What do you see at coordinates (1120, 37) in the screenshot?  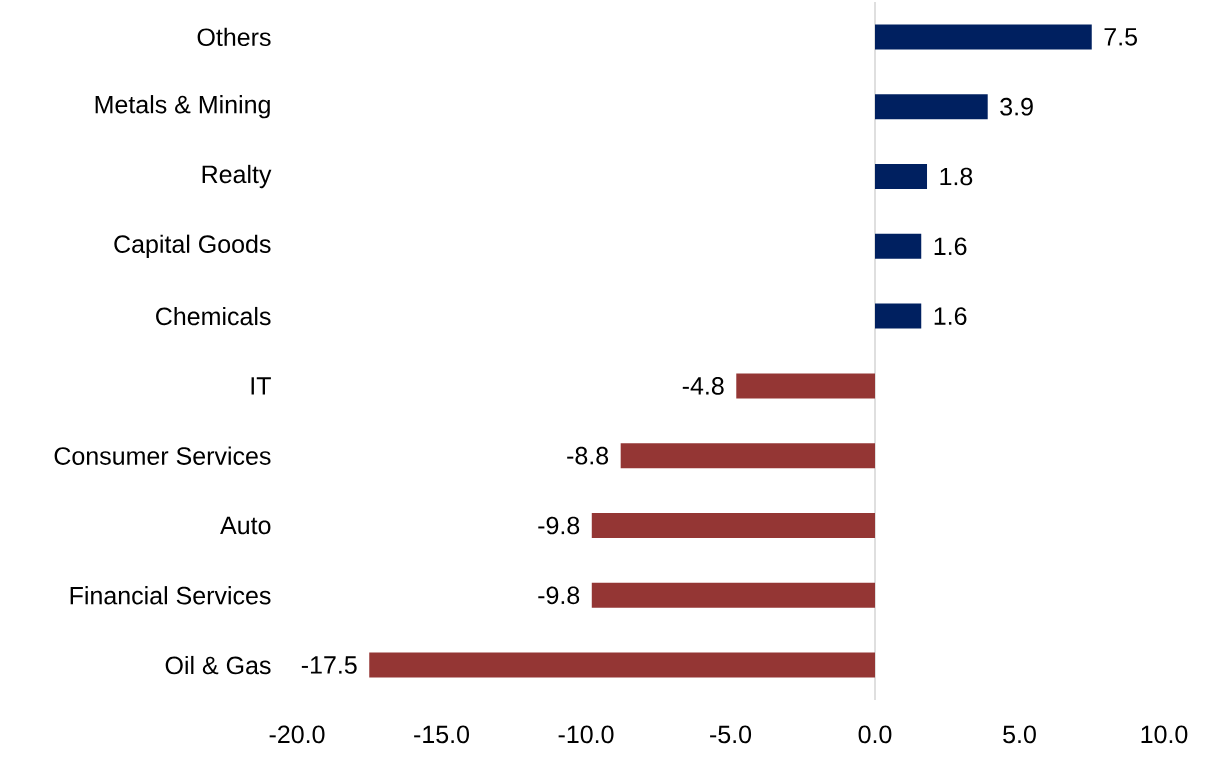 I see `data-label: 7.5` at bounding box center [1120, 37].